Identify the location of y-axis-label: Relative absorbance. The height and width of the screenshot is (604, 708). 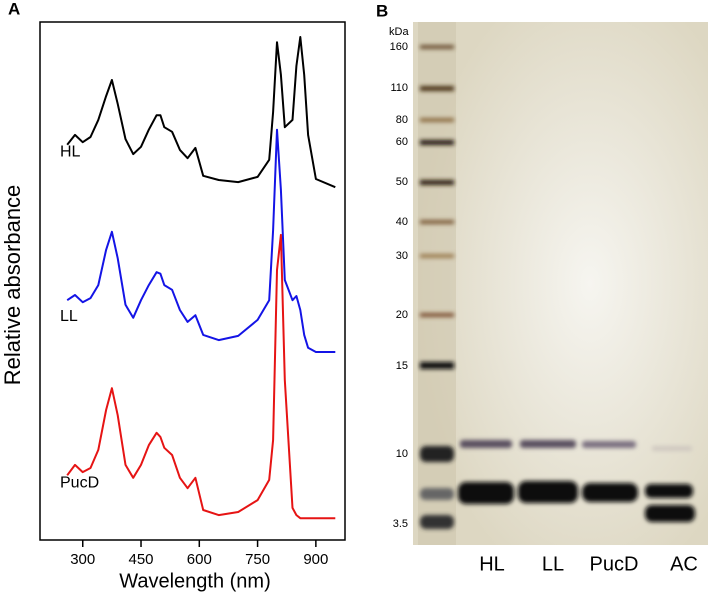
(12, 285).